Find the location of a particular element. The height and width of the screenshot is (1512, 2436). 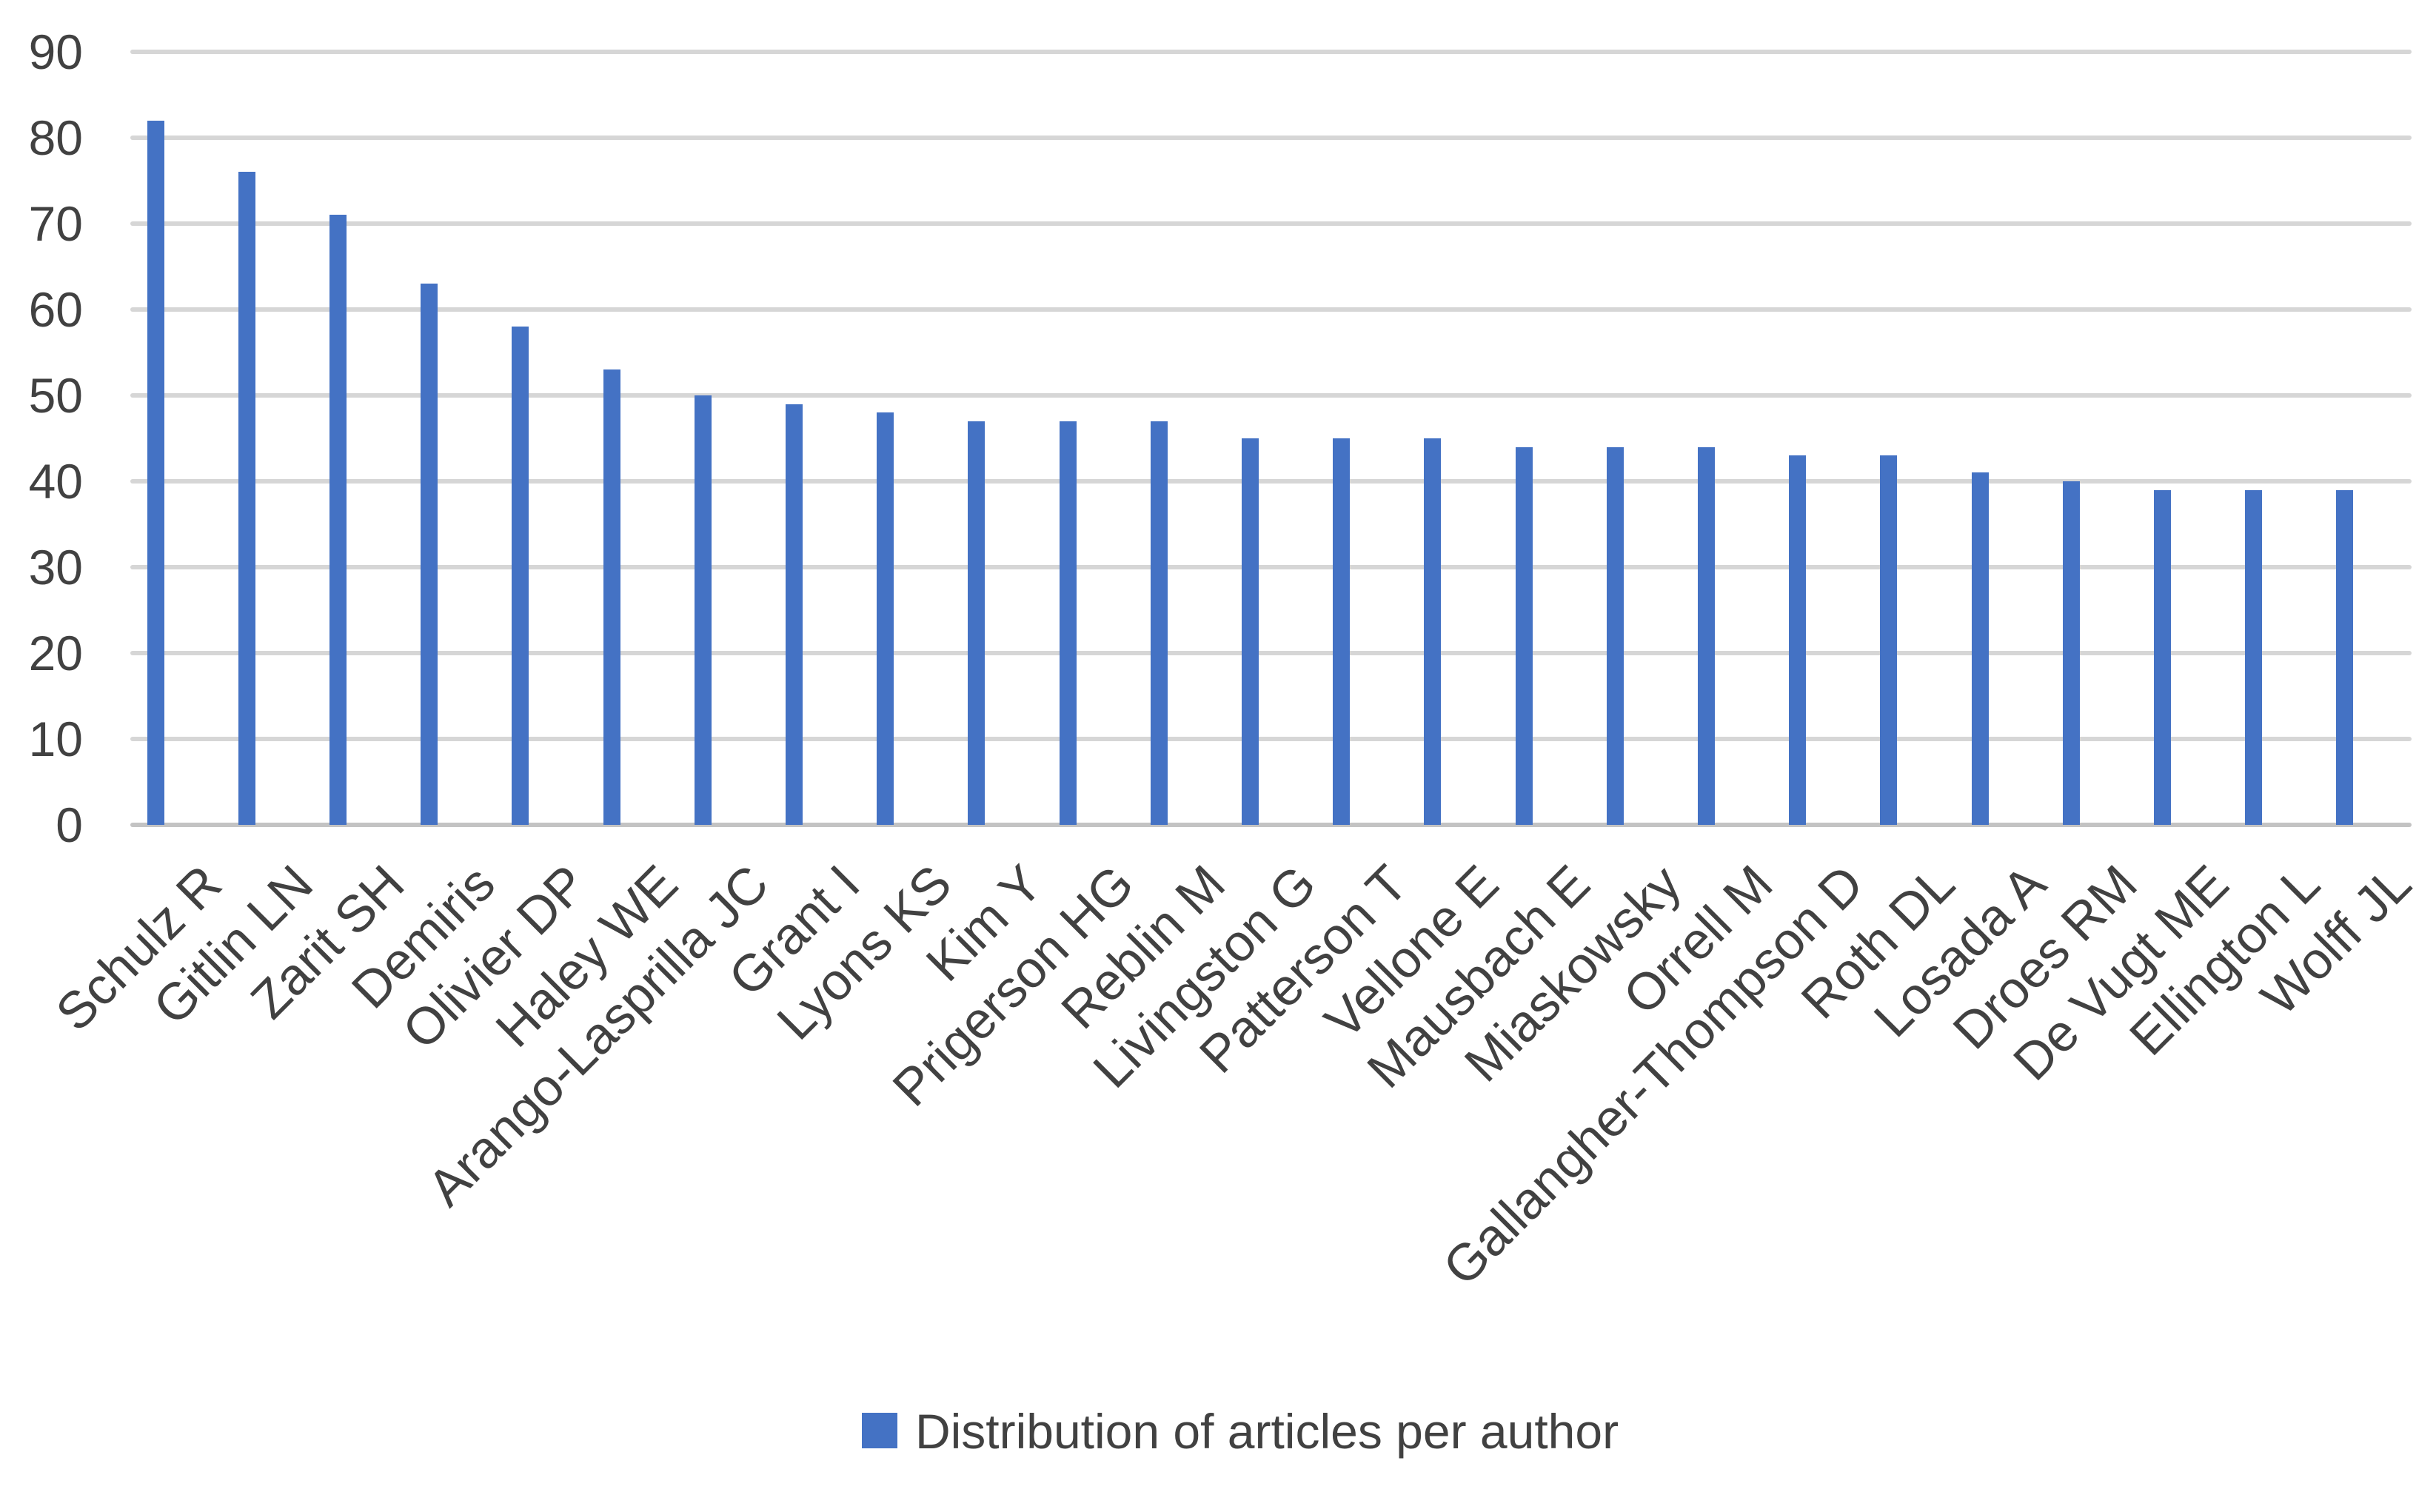

legend: Distribution of articles per author is located at coordinates (1229, 1431).